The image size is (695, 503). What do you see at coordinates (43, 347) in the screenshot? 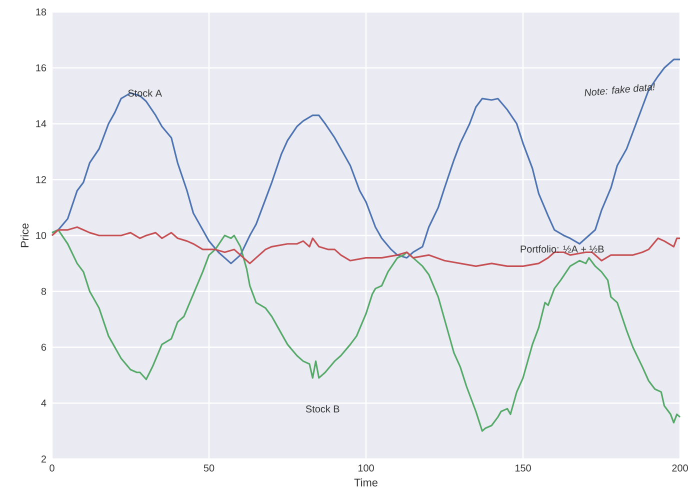
I see `y-tick-label: 6` at bounding box center [43, 347].